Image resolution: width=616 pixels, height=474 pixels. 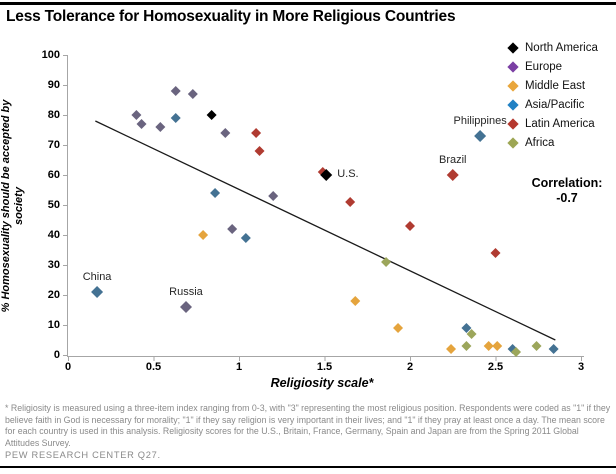 I want to click on y-tick-label: 90, so click(x=53, y=85).